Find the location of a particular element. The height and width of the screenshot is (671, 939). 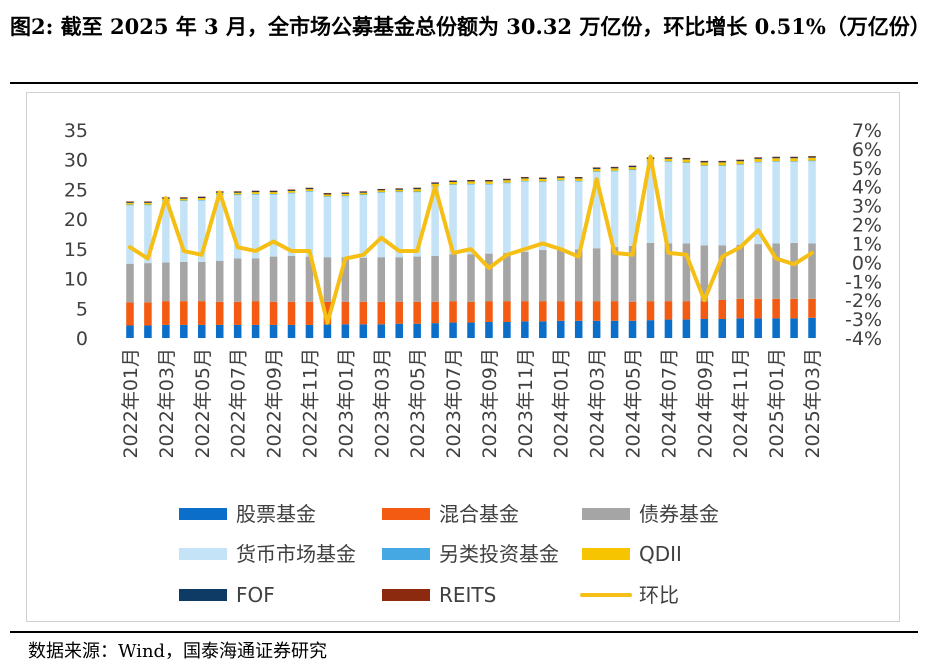

y-right-tick: 0% is located at coordinates (867, 263).